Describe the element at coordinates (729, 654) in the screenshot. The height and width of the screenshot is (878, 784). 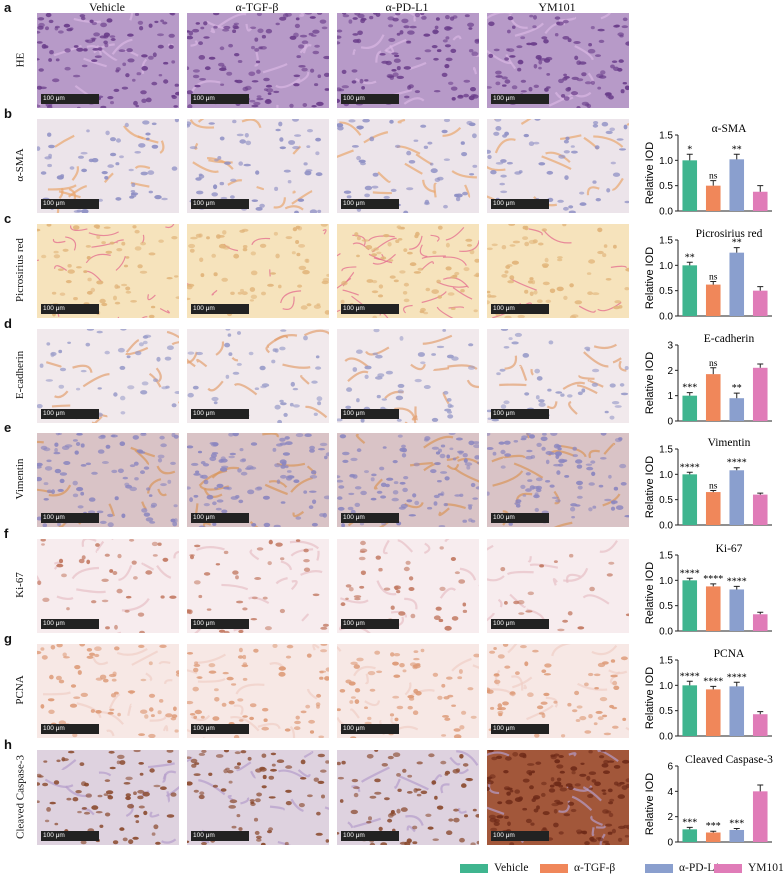
I see `chart-title: PCNA` at that location.